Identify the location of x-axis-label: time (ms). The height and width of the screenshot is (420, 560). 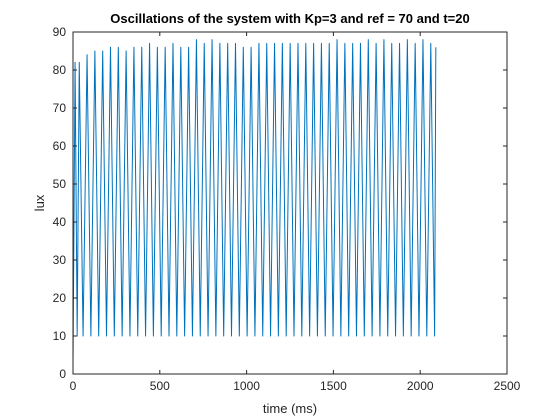
(290, 408).